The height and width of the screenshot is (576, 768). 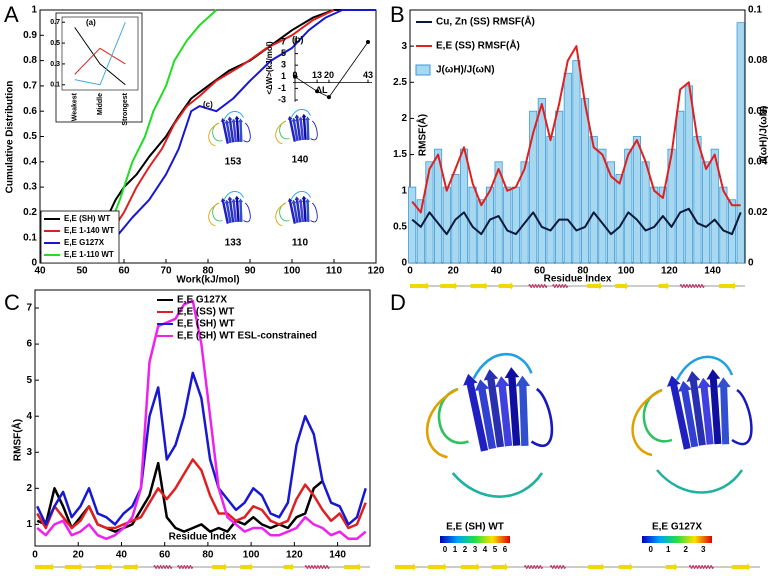 I want to click on x-tick-label: 50, so click(x=82, y=271).